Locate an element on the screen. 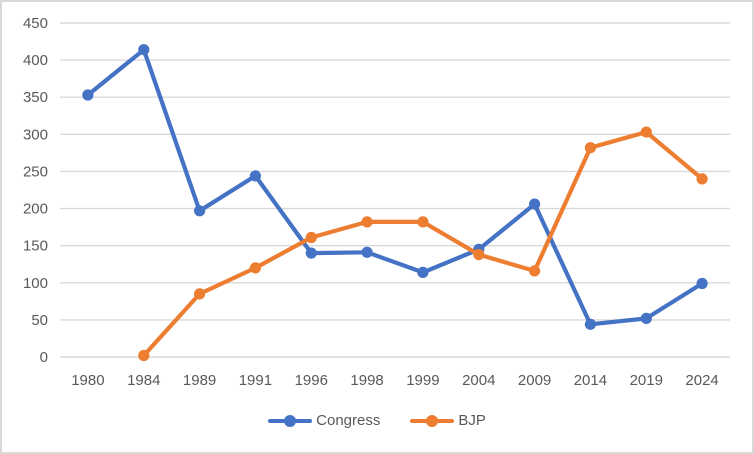 The width and height of the screenshot is (754, 454). legend-item-congress: Congress is located at coordinates (324, 420).